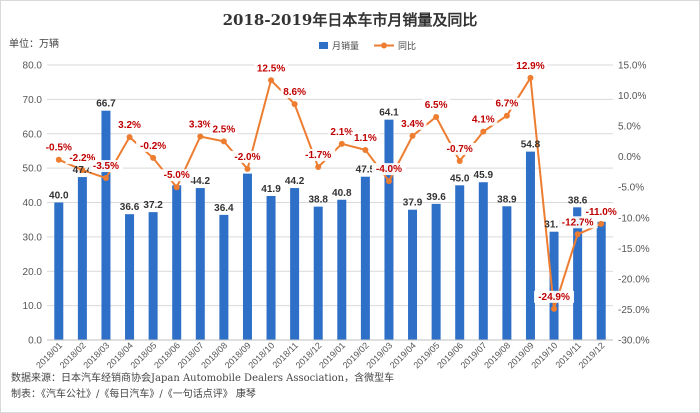 The height and width of the screenshot is (413, 700). What do you see at coordinates (59, 148) in the screenshot?
I see `pct-value-label: -0.5%` at bounding box center [59, 148].